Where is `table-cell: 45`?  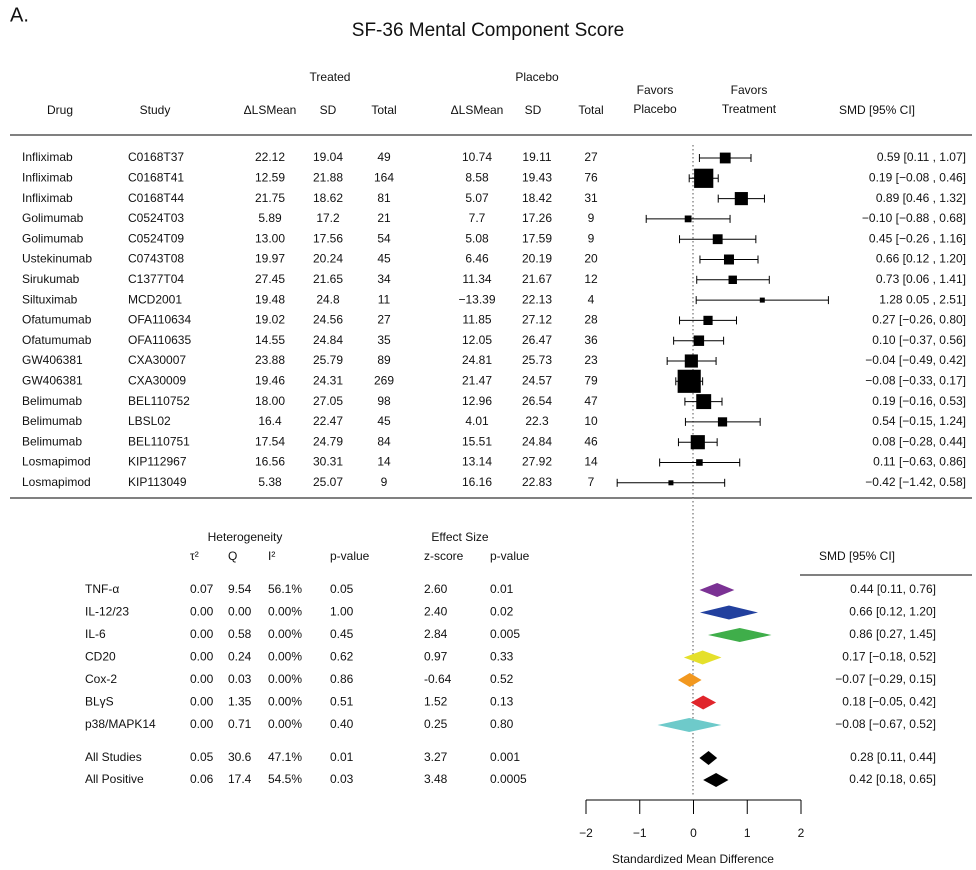 table-cell: 45 is located at coordinates (384, 421).